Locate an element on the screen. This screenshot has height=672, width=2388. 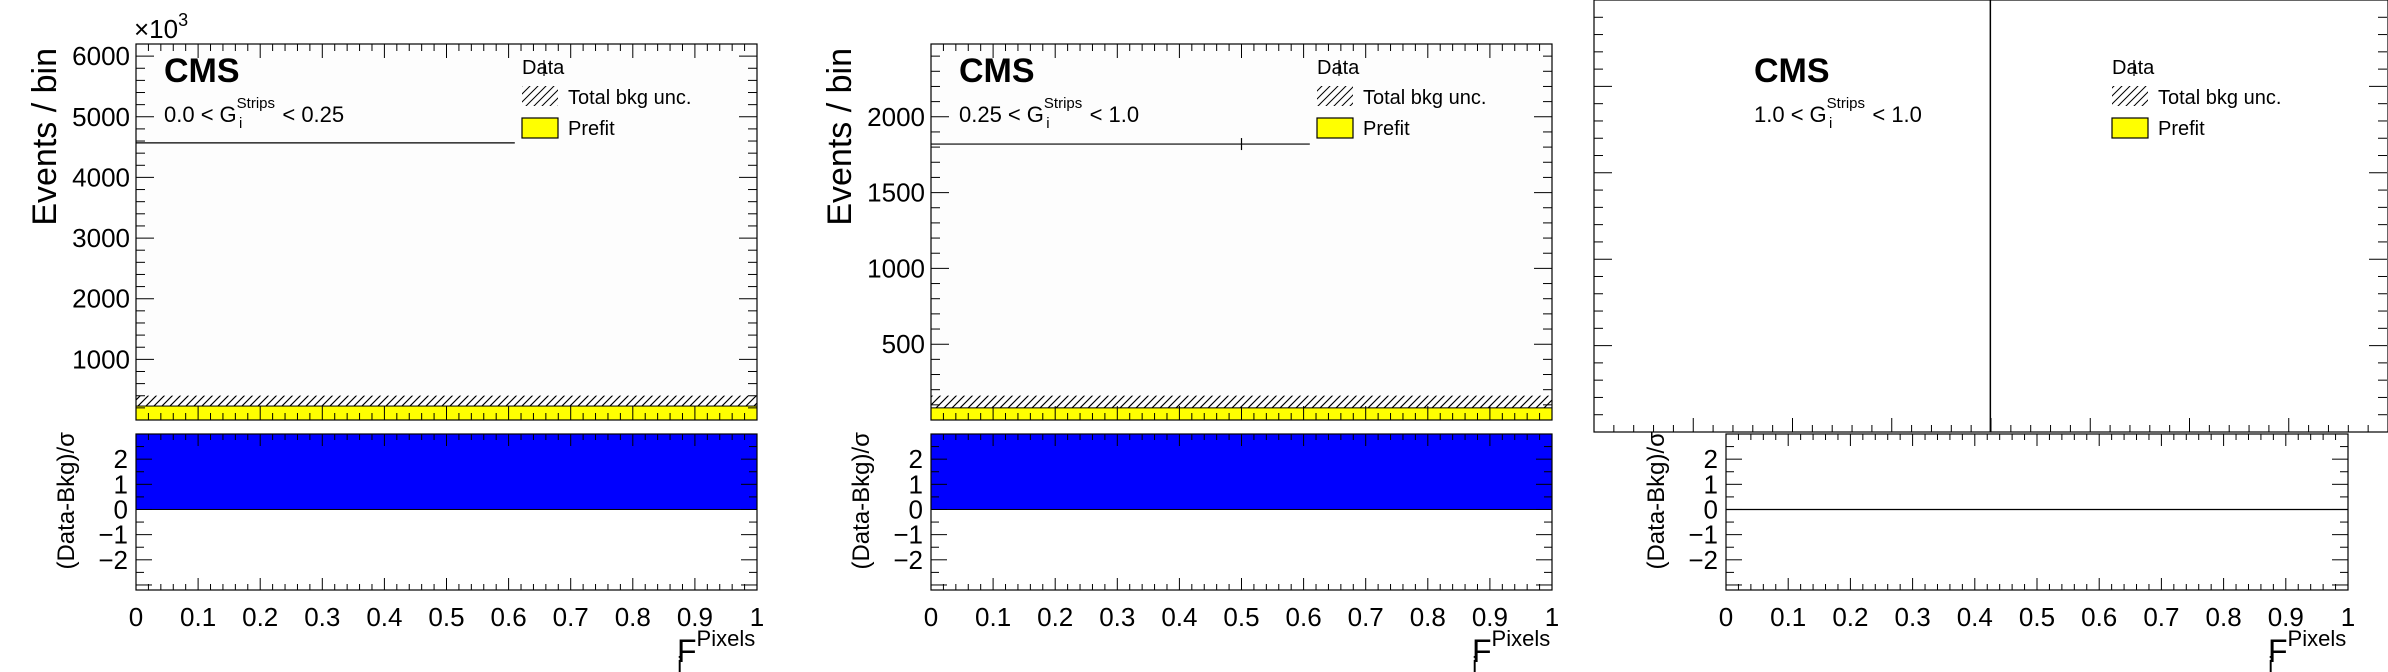
cut-lo: 1.0 < is located at coordinates (1779, 114).